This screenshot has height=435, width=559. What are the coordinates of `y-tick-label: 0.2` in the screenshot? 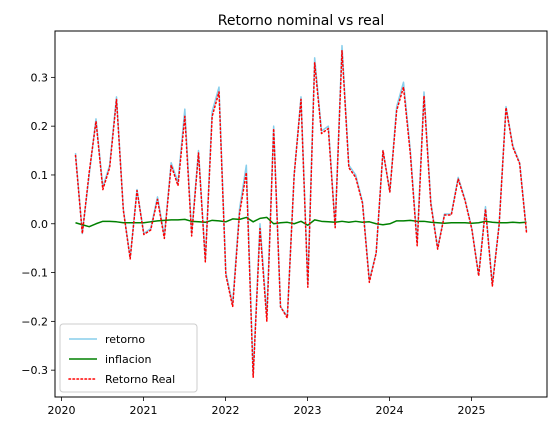 It's located at (40, 126).